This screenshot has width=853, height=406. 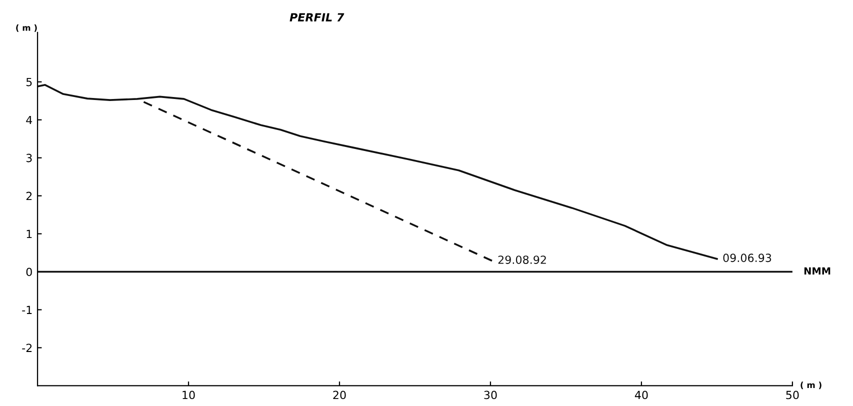 What do you see at coordinates (522, 260) in the screenshot?
I see `series-label: 29.08.92` at bounding box center [522, 260].